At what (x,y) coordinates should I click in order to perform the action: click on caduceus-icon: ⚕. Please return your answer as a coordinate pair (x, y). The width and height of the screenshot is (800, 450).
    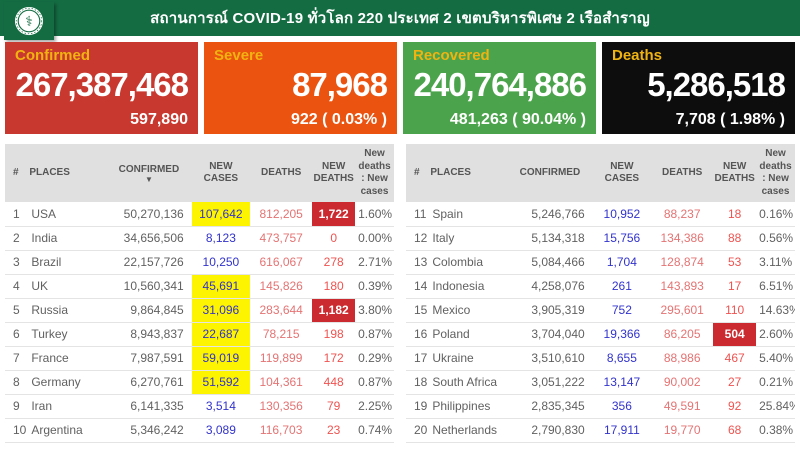
    Looking at the image, I should click on (29, 21).